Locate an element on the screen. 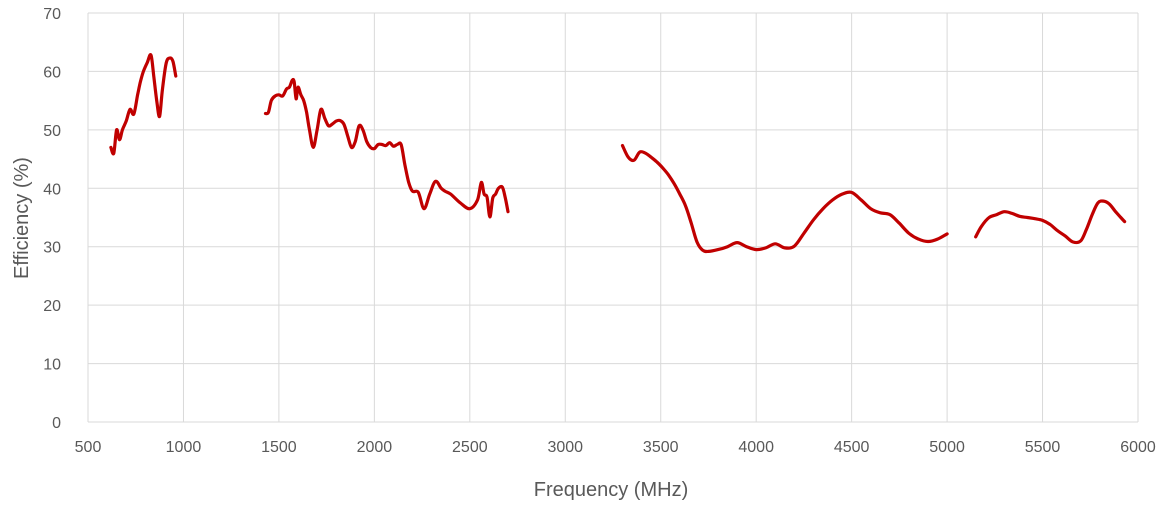 The image size is (1168, 506). x-tick-label: 6000 is located at coordinates (1138, 447).